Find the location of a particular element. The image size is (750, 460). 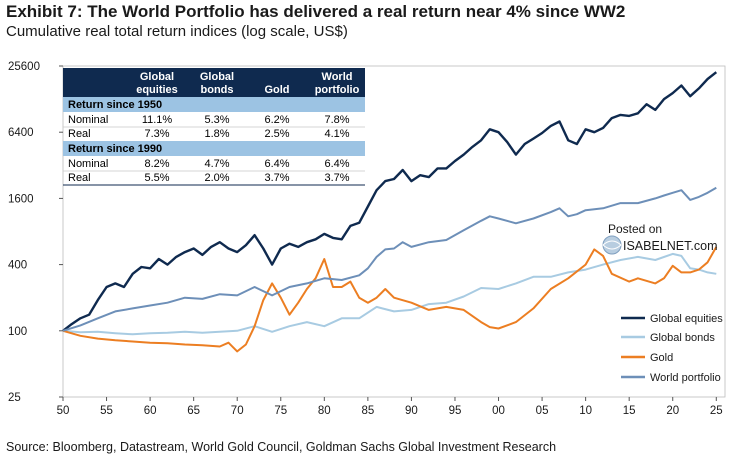

y-tick-label: 1600 is located at coordinates (21, 199).